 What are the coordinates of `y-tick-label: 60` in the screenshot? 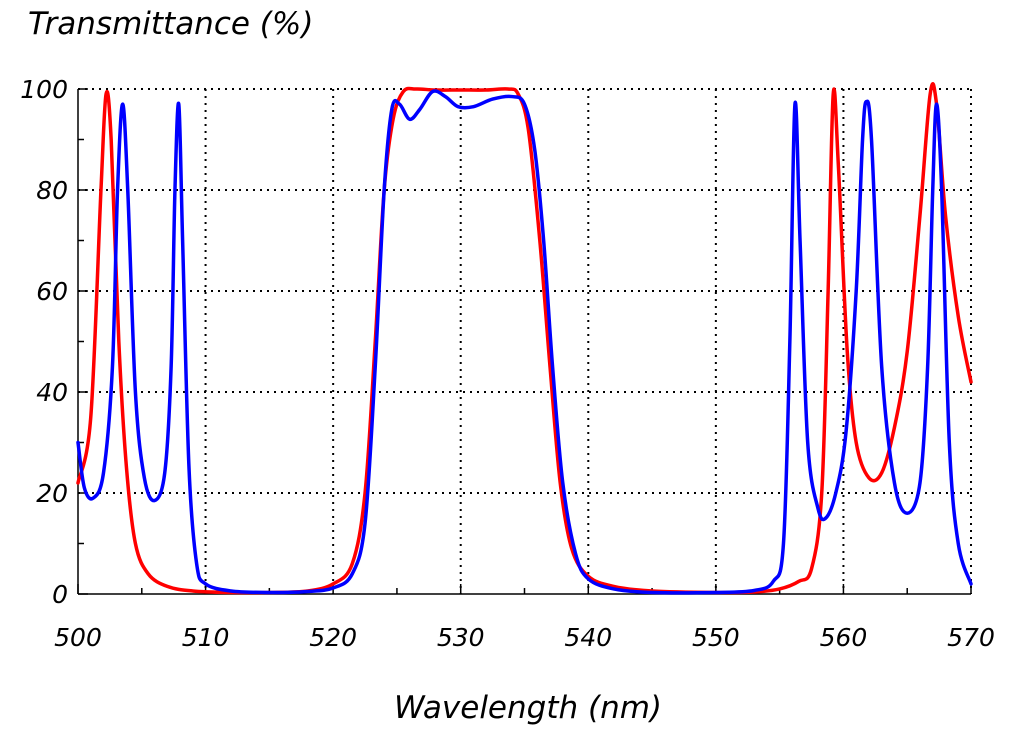 It's located at (52, 291).